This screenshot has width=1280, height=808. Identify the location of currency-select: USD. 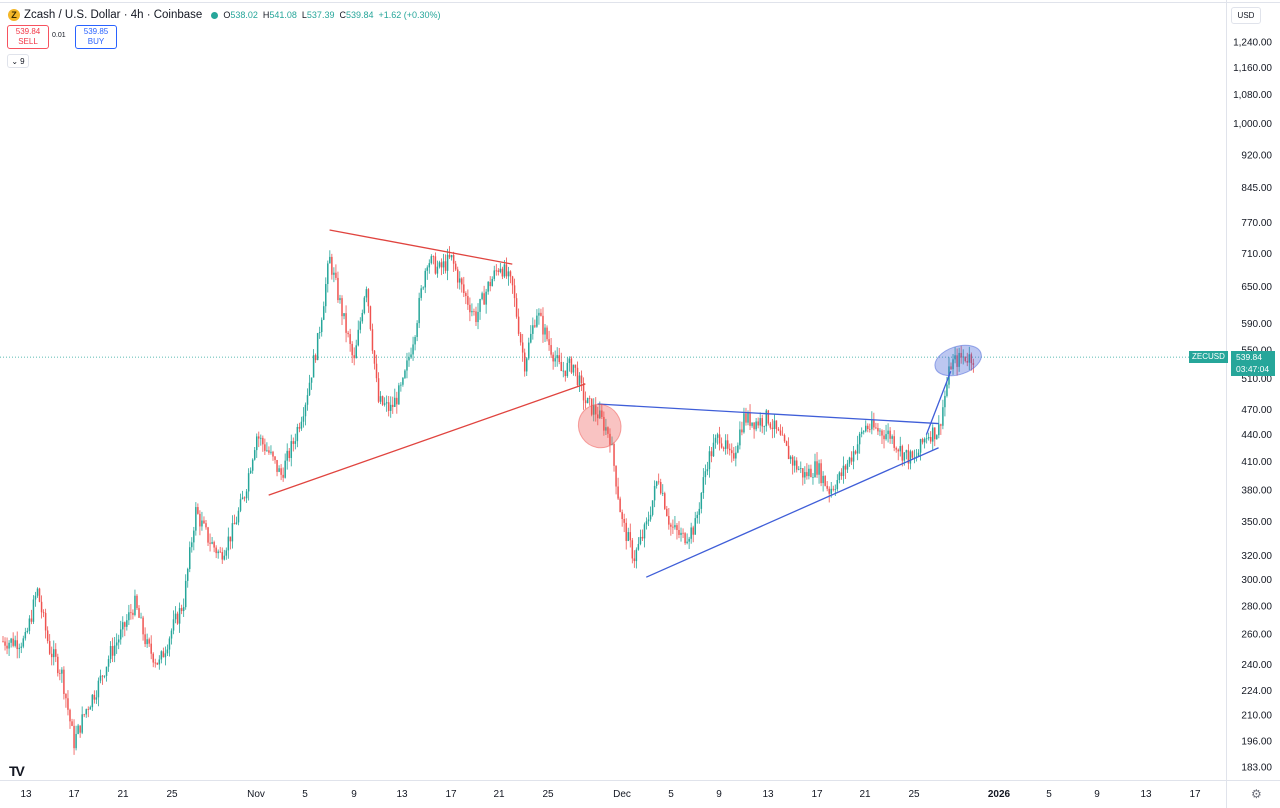
(1246, 15).